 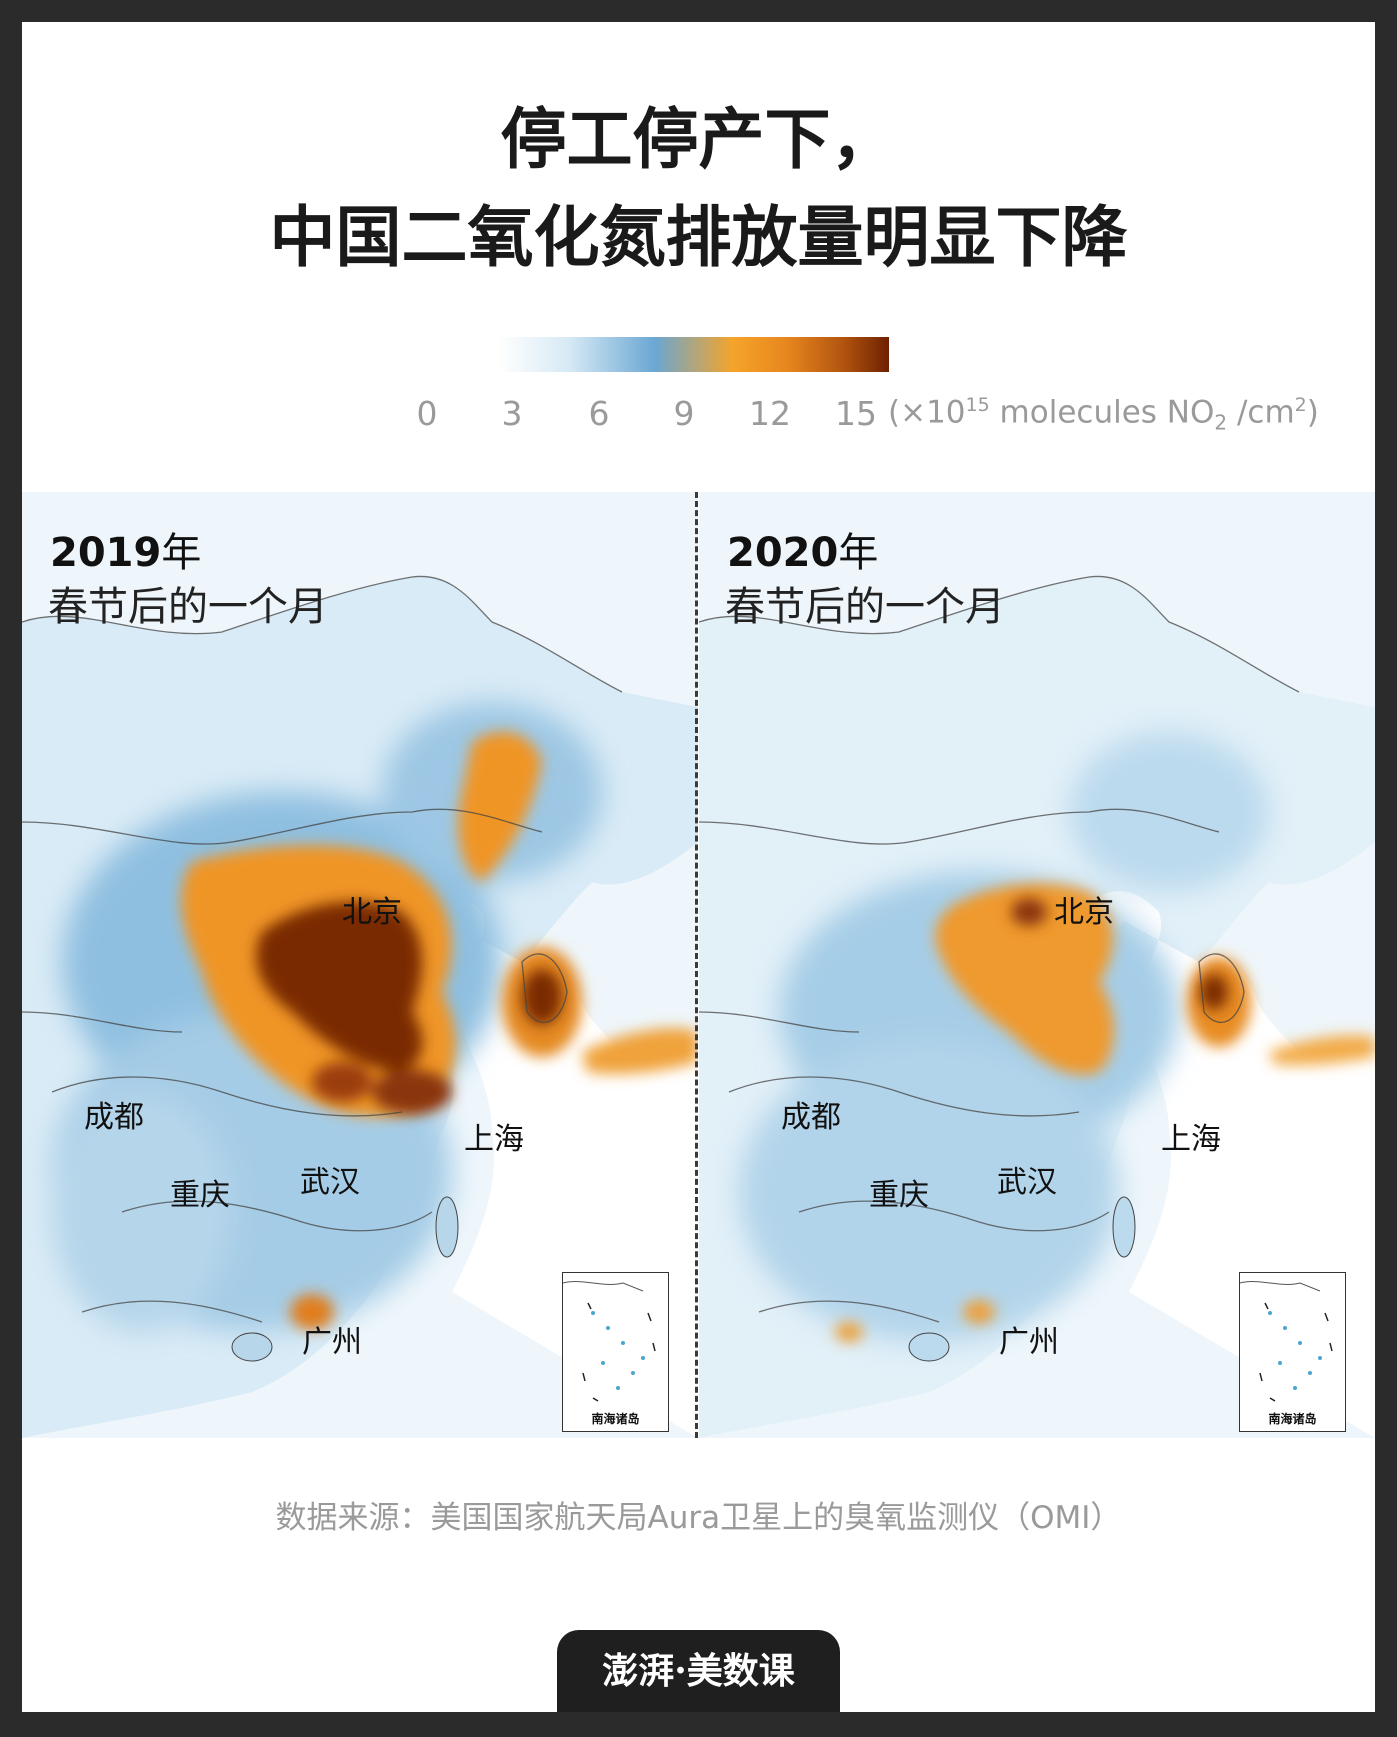 I want to click on title-line-1: 停工停产下，, so click(x=698, y=139).